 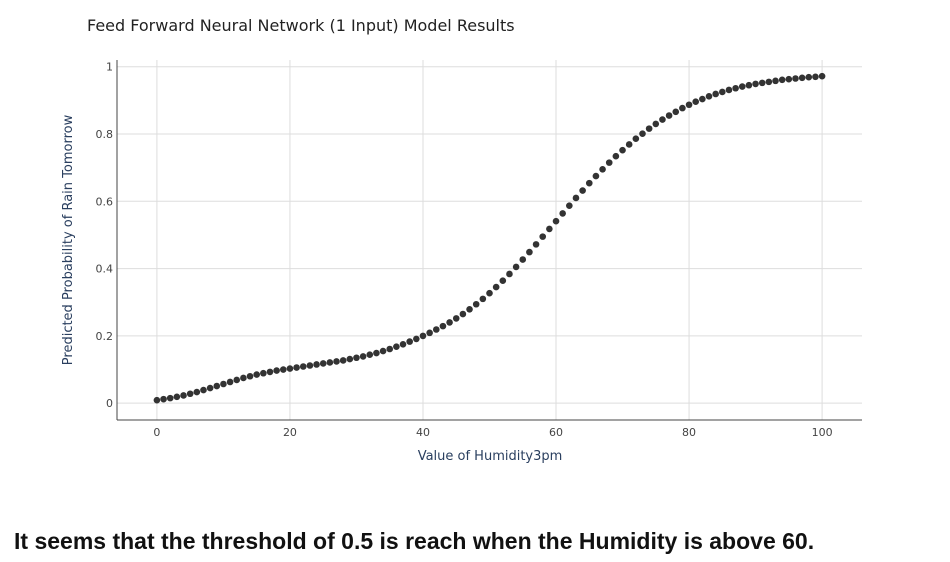 What do you see at coordinates (156, 432) in the screenshot?
I see `x-tick-label: 0` at bounding box center [156, 432].